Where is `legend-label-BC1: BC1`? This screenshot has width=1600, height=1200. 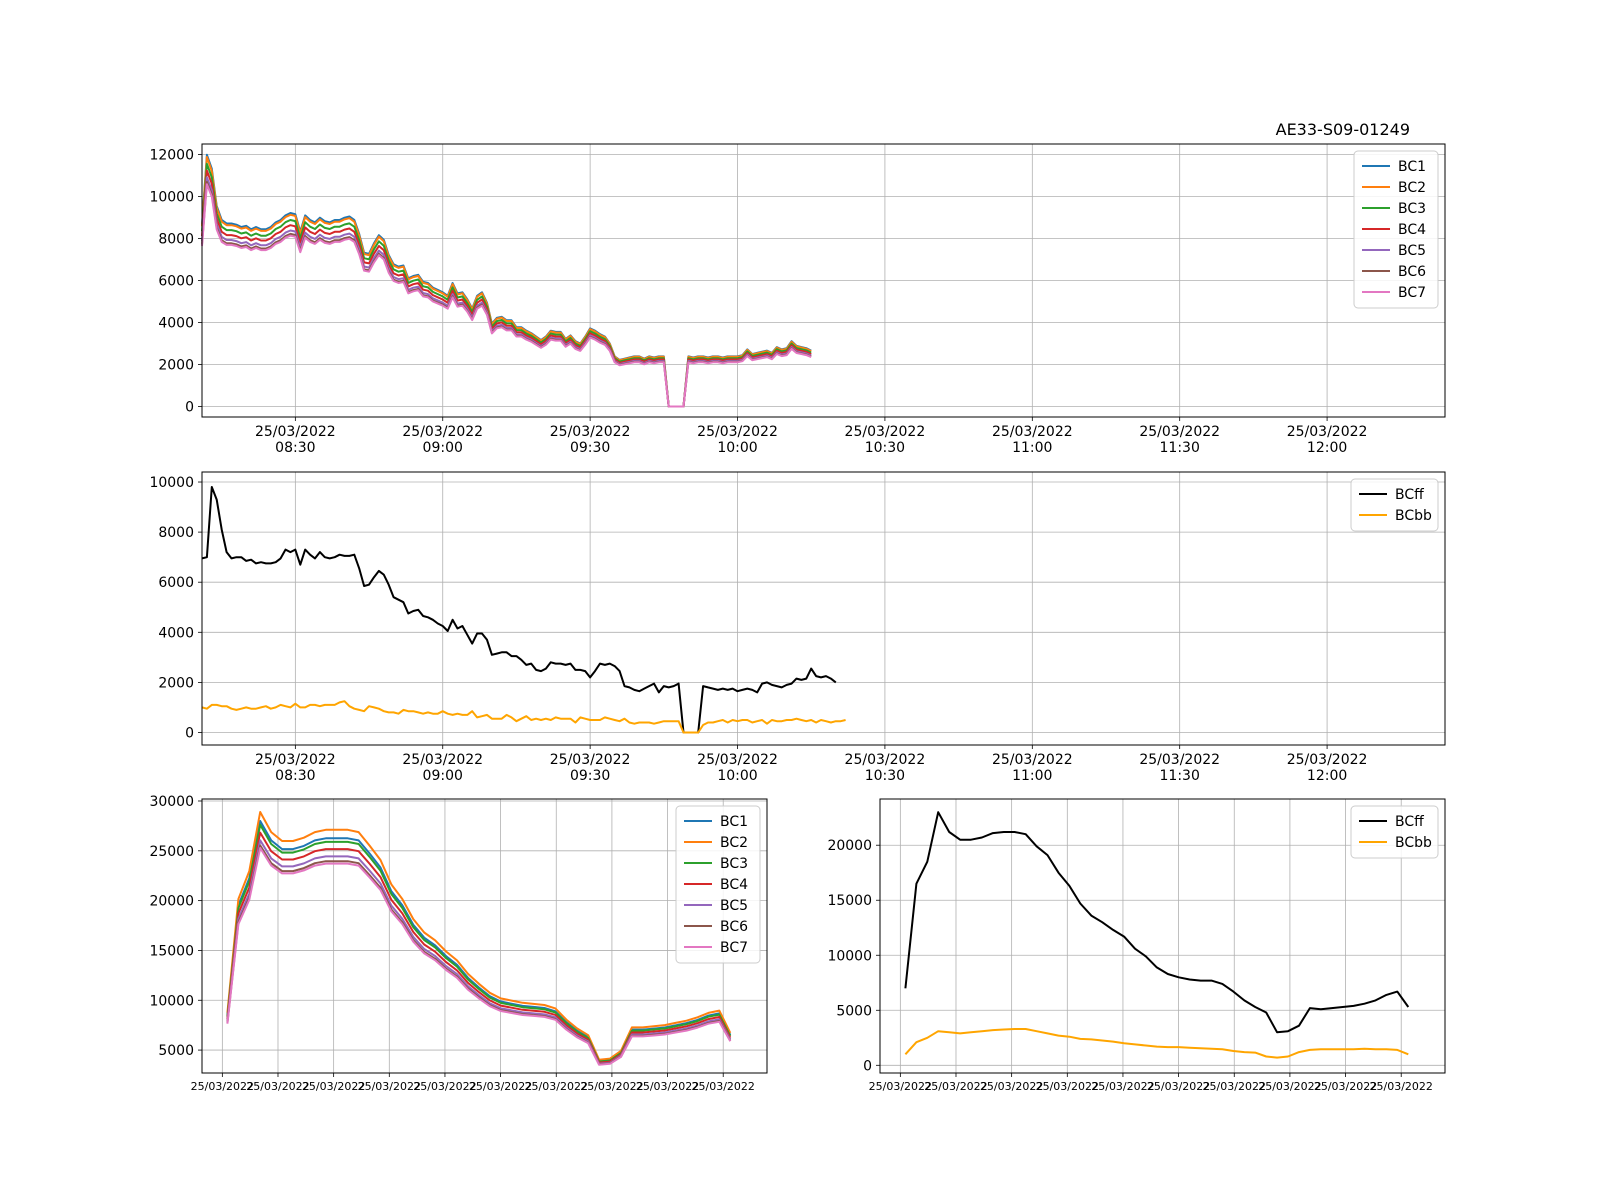 legend-label-BC1: BC1 is located at coordinates (1412, 167).